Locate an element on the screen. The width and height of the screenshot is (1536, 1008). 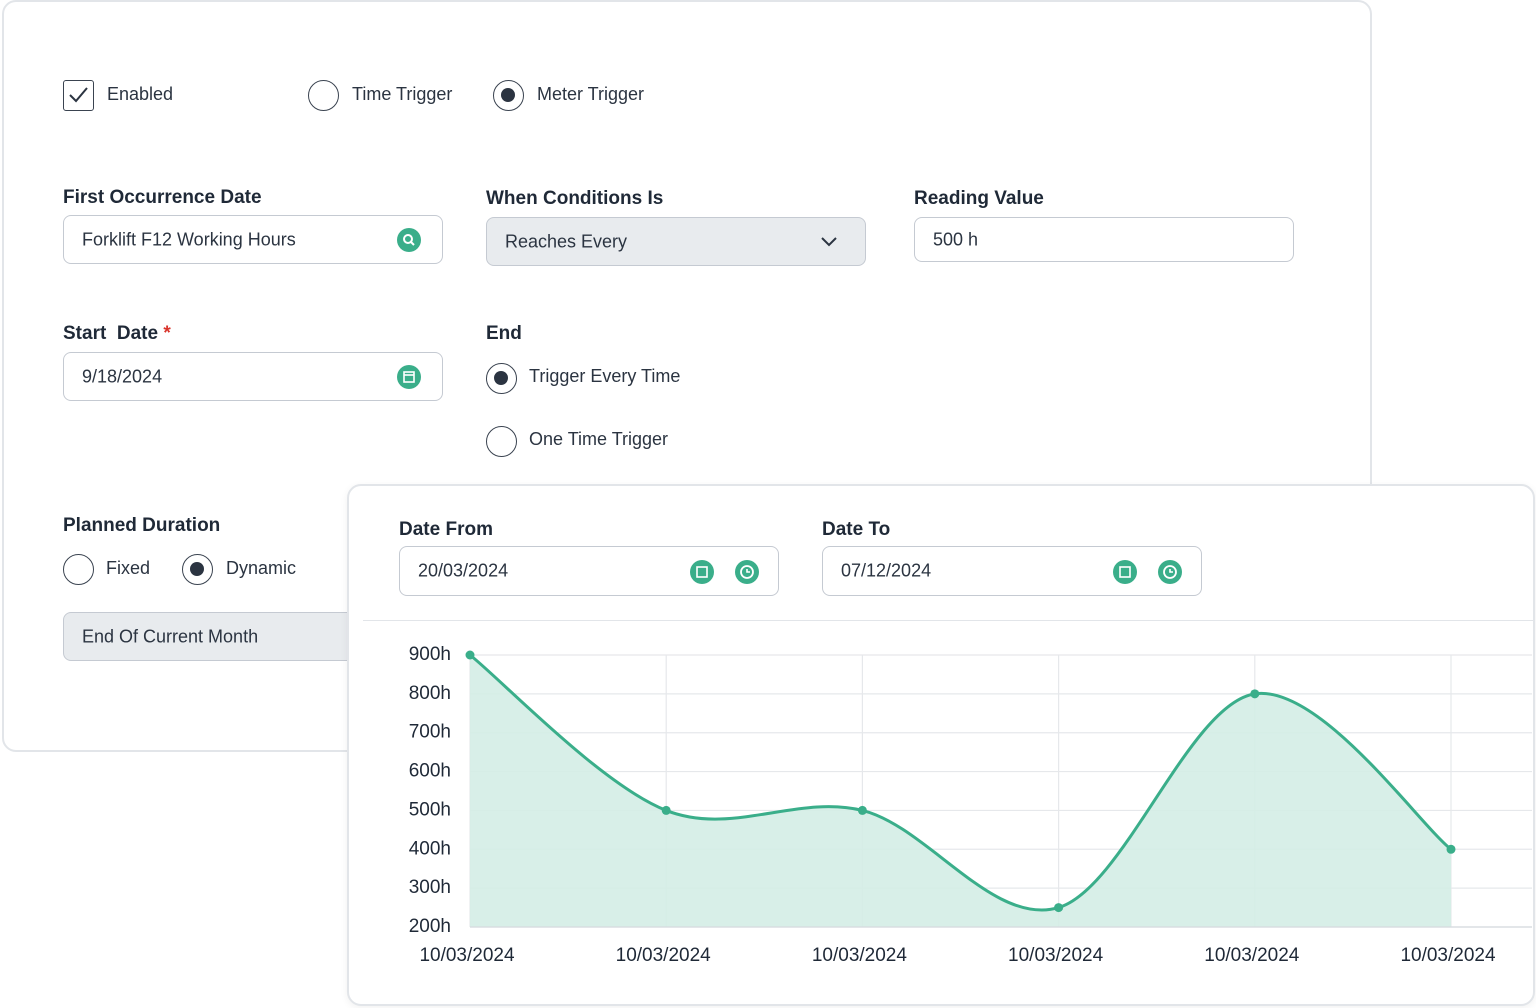
calendar-icon is located at coordinates (409, 377).